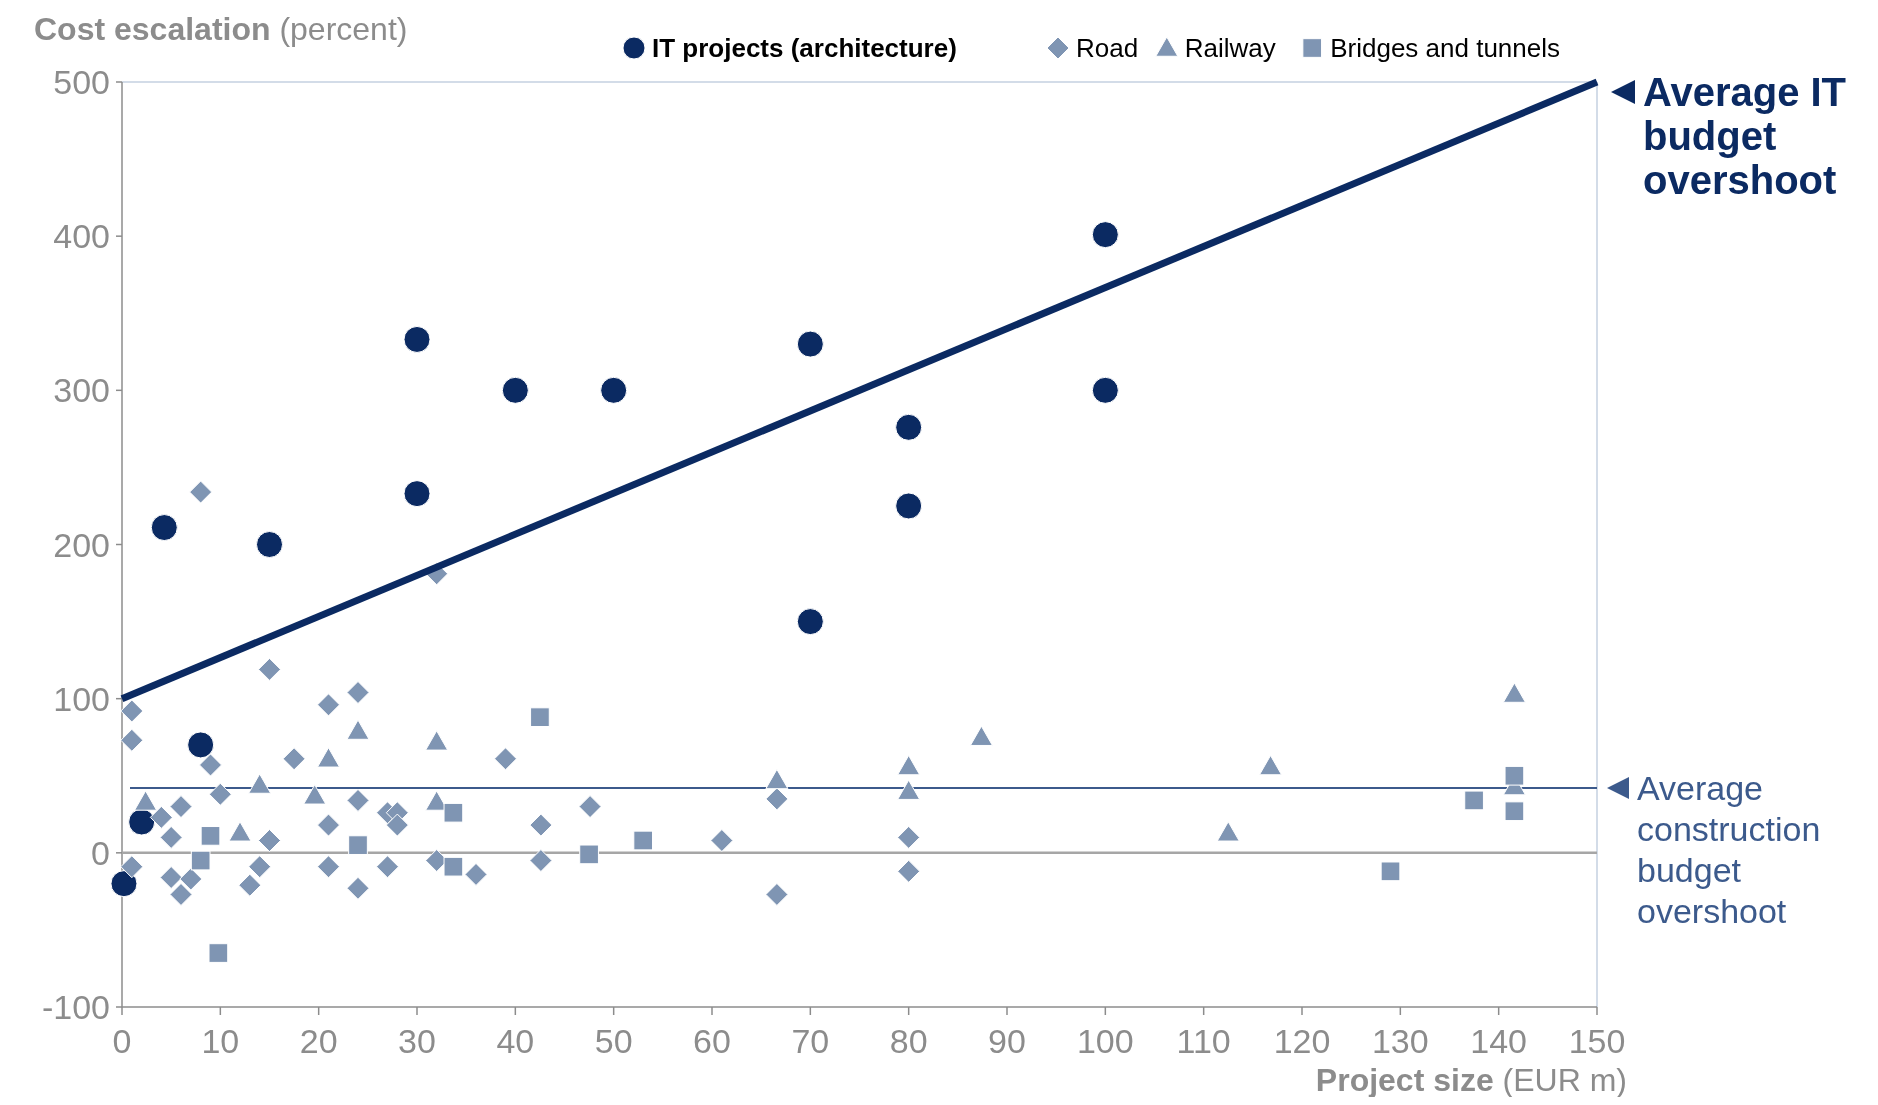  I want to click on x-tick-label: 10, so click(220, 1041).